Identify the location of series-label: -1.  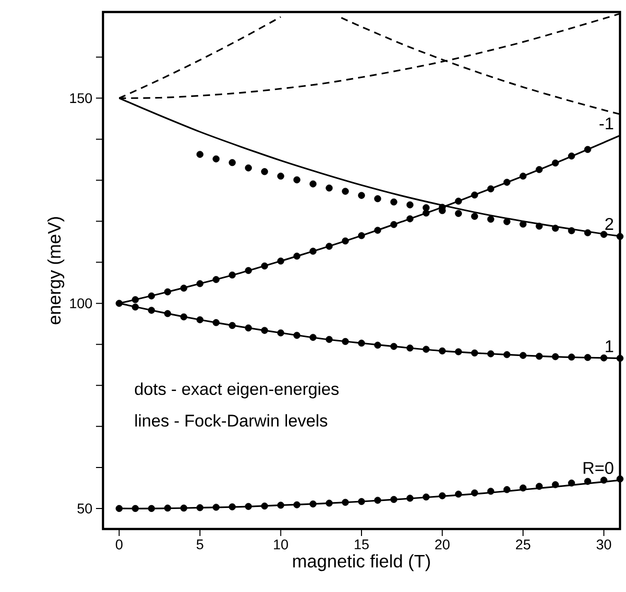
(607, 124).